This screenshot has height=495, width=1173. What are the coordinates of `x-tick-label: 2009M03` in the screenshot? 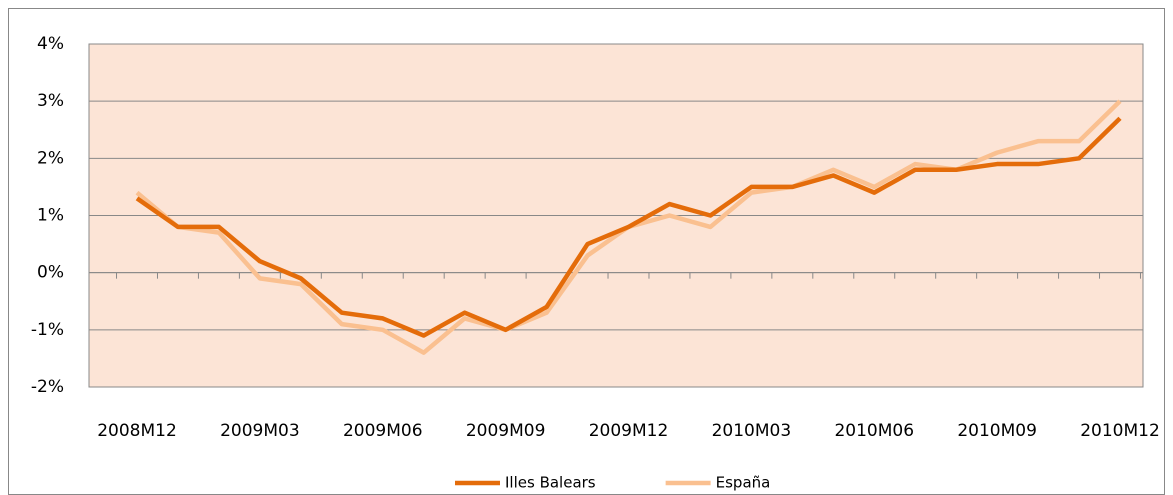 It's located at (260, 431).